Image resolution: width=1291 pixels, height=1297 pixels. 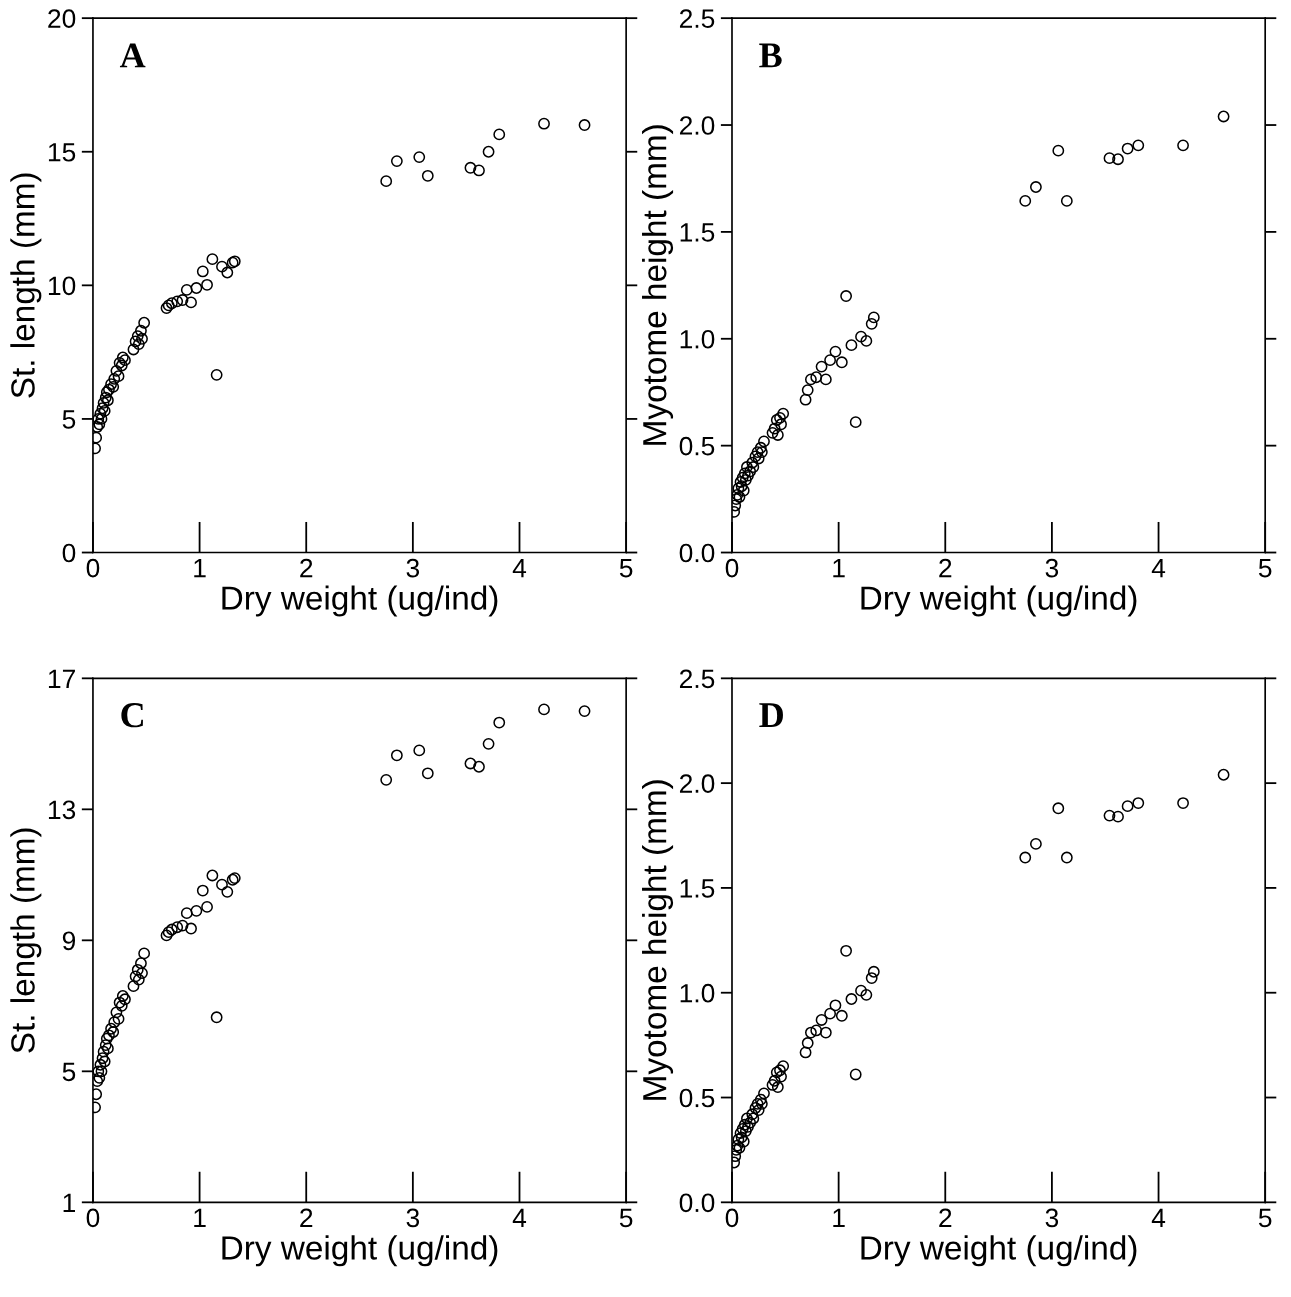 I want to click on annotation: A, so click(x=132, y=55).